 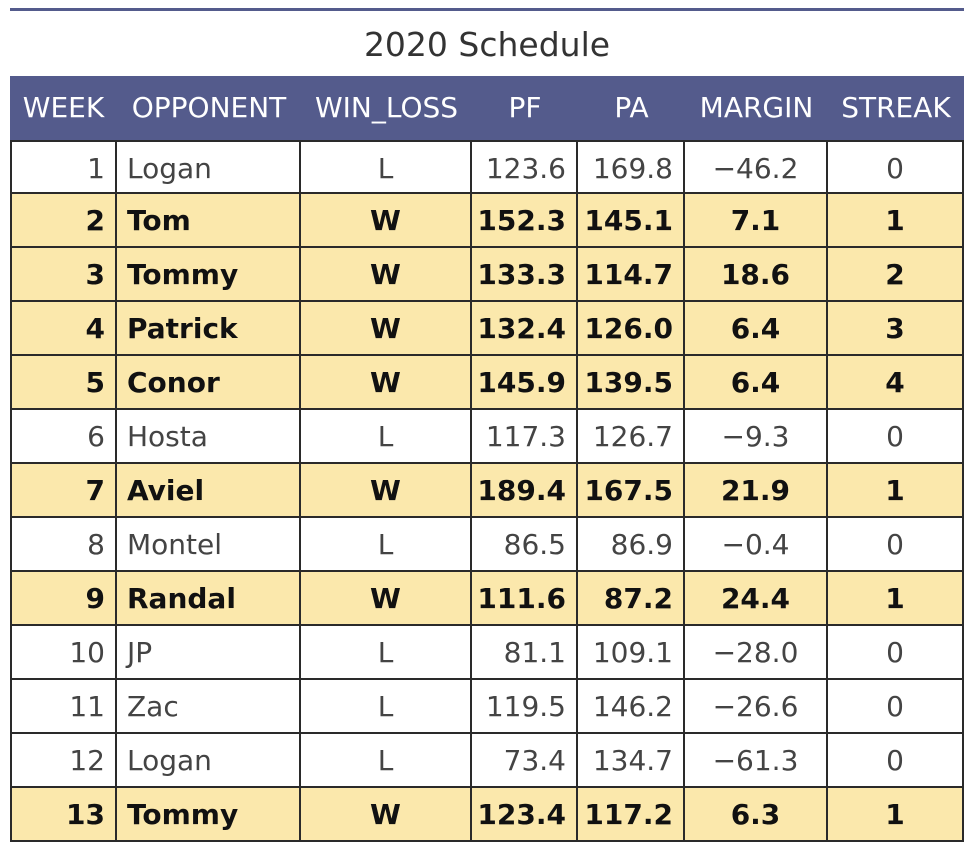 I want to click on cell-pa: 86.9, so click(x=631, y=545).